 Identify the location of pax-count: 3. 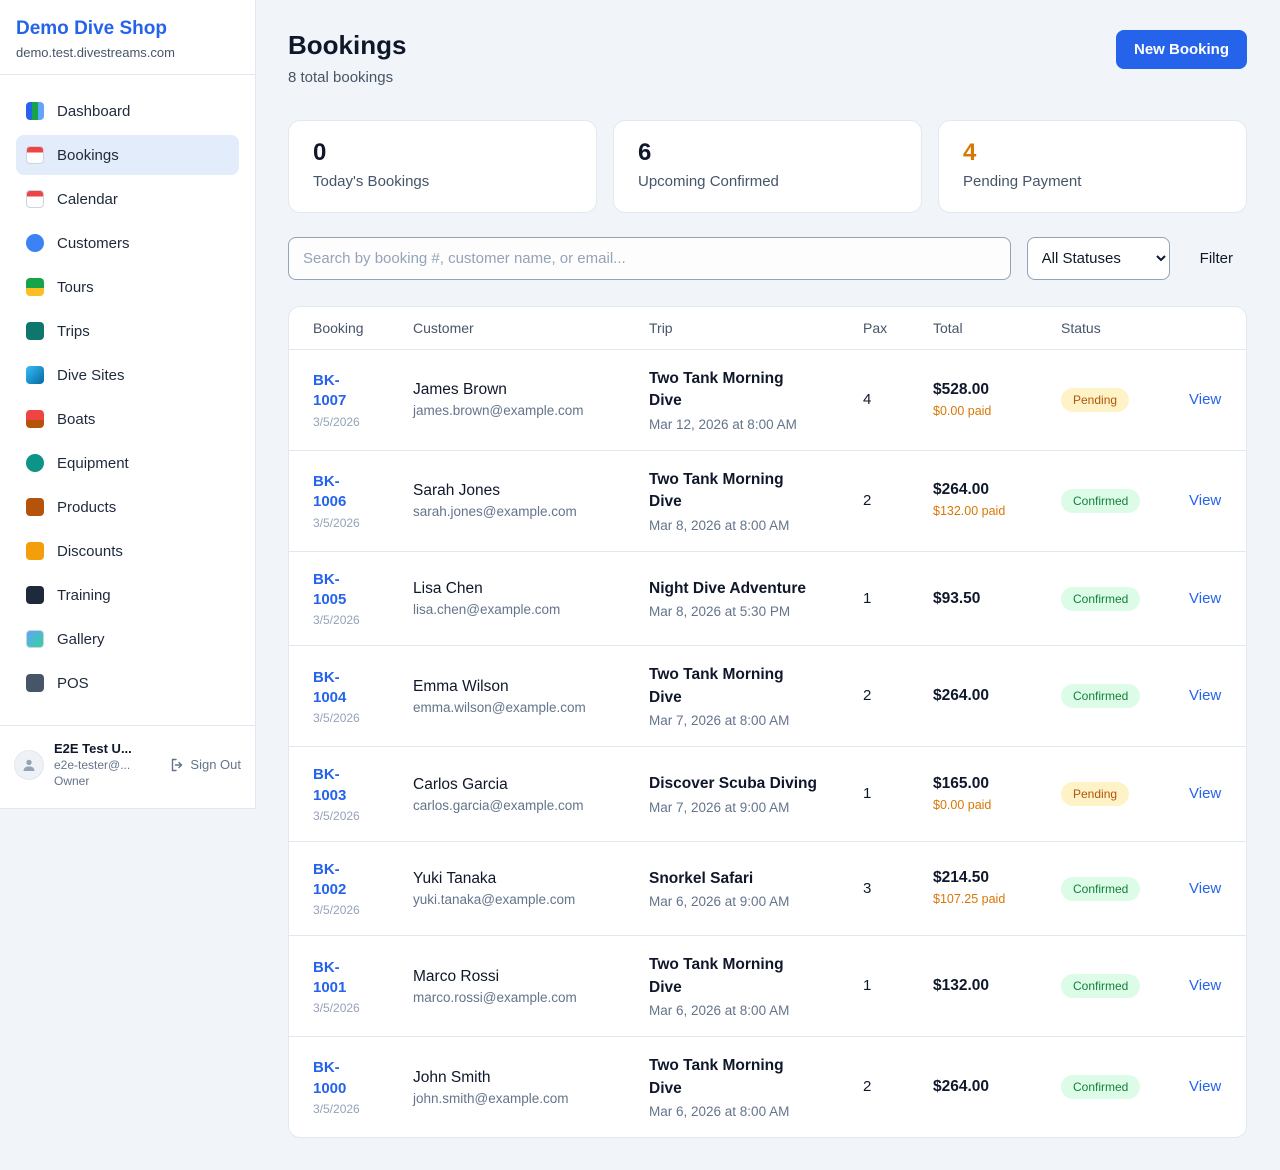
(867, 888).